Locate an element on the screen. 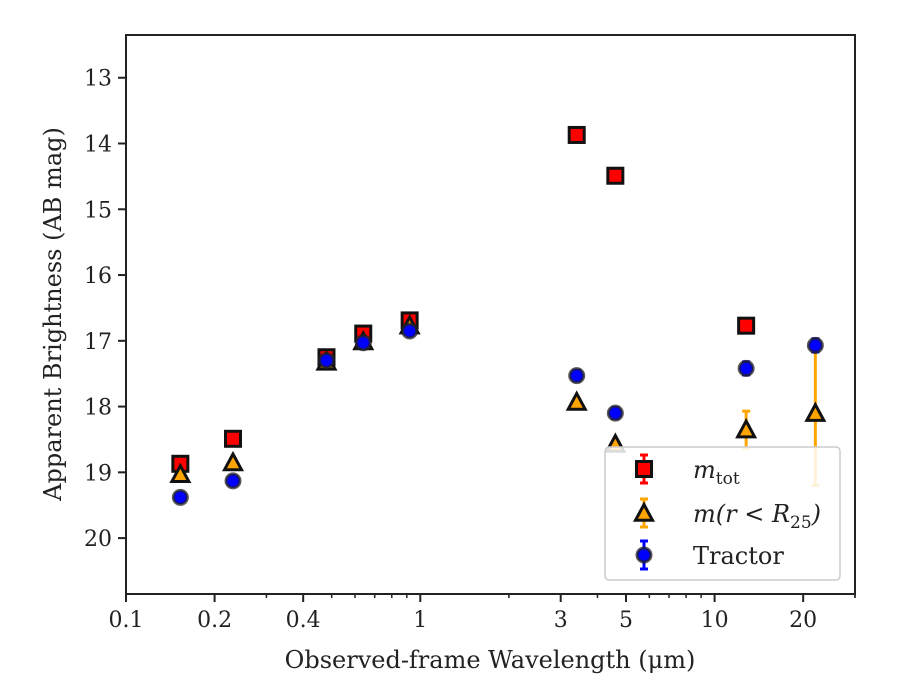 The image size is (900, 700). legend-item: m(r < R25) is located at coordinates (726, 515).